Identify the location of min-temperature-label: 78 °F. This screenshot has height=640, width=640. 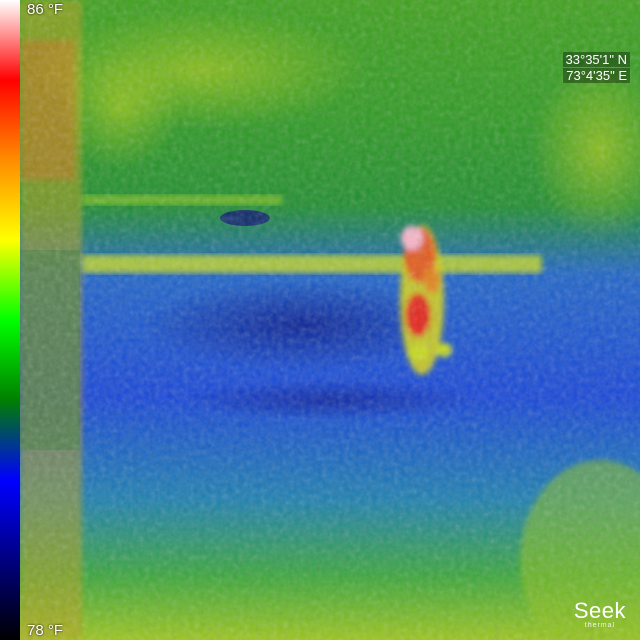
(45, 630).